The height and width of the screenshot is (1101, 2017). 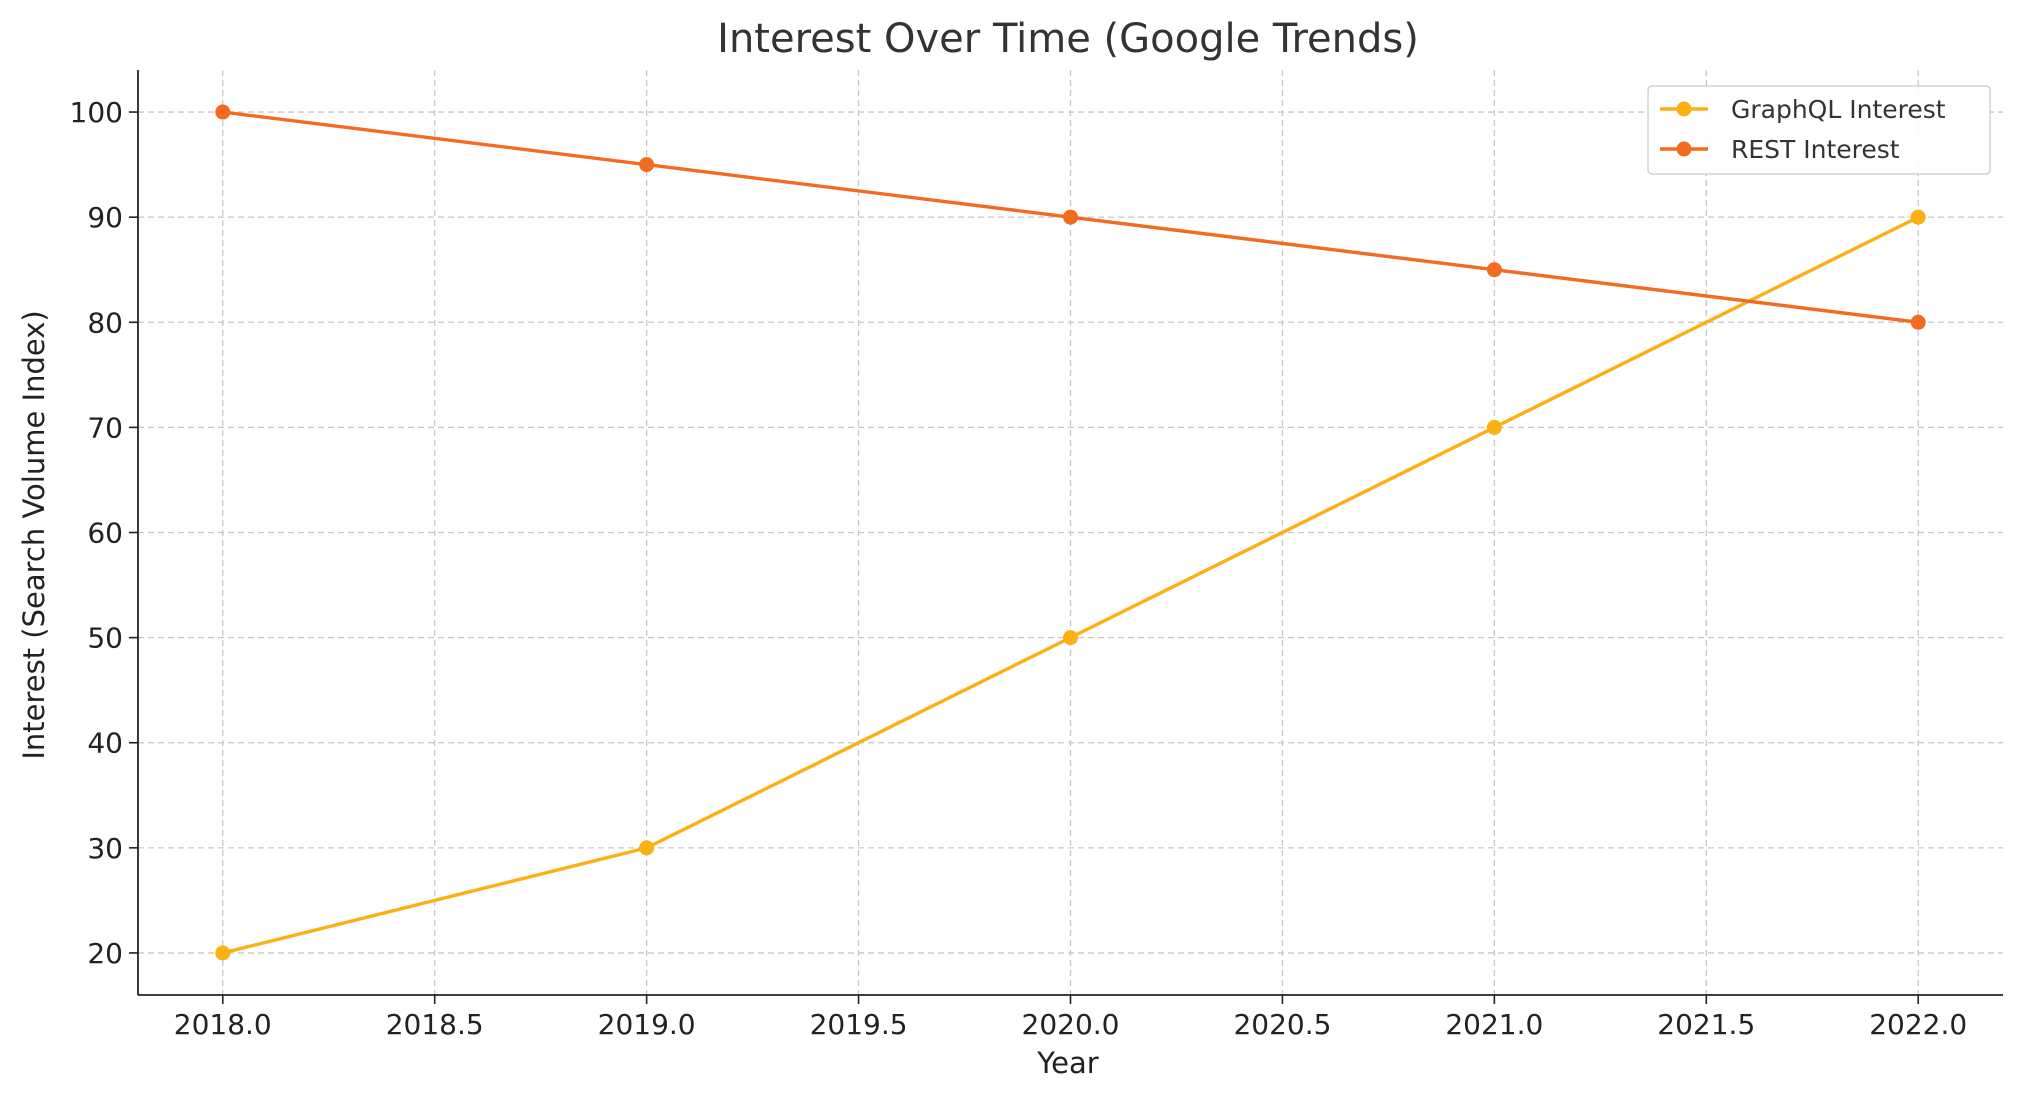 What do you see at coordinates (223, 1024) in the screenshot?
I see `x-tick-label: 2018.0` at bounding box center [223, 1024].